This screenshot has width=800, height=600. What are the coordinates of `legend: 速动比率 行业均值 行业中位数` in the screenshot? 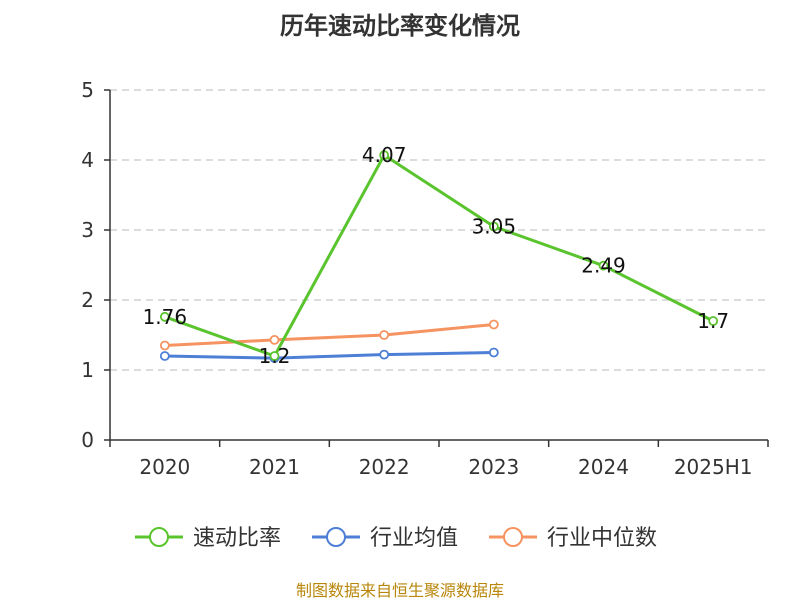 It's located at (396, 538).